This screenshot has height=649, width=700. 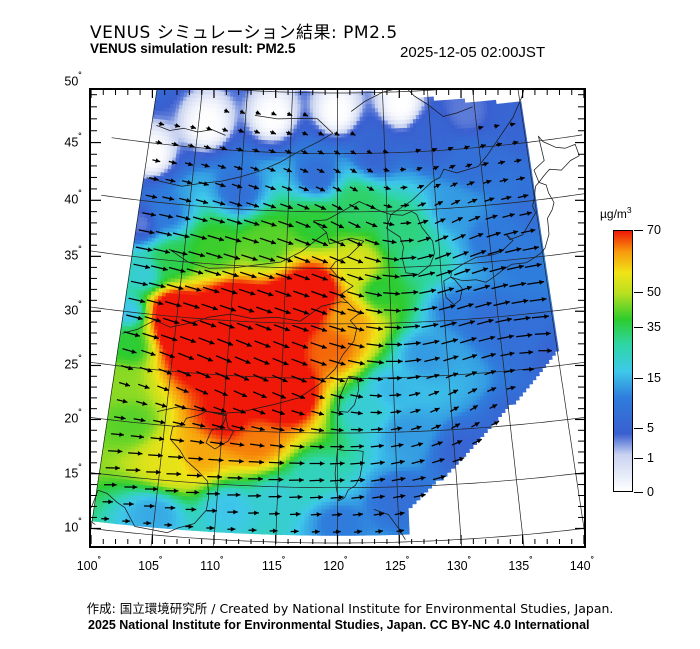 What do you see at coordinates (650, 457) in the screenshot?
I see `colorbar-tick-label: 1` at bounding box center [650, 457].